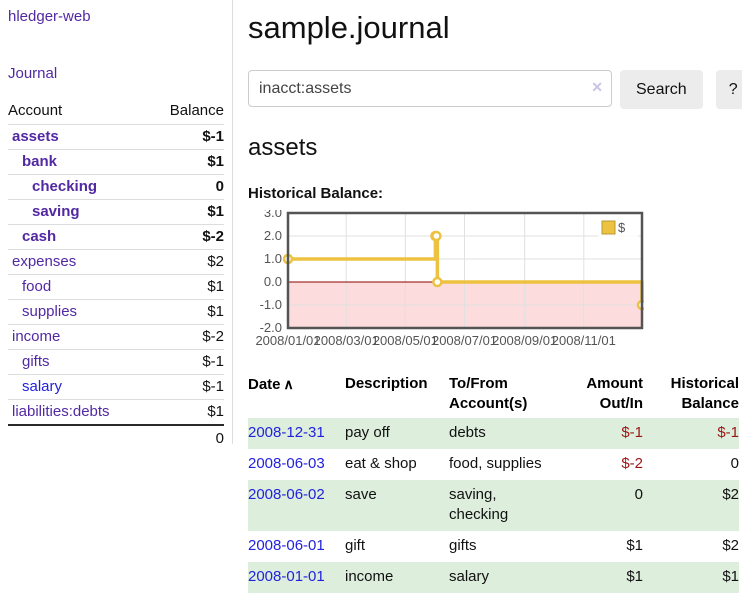 This screenshot has width=742, height=593. Describe the element at coordinates (36, 361) in the screenshot. I see `sidebar-account-link: gifts` at that location.